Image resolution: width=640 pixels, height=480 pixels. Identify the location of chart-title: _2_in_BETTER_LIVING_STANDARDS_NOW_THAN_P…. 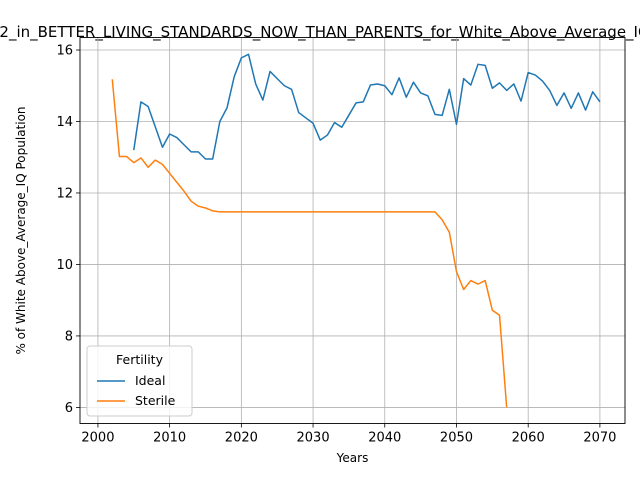
(320, 32).